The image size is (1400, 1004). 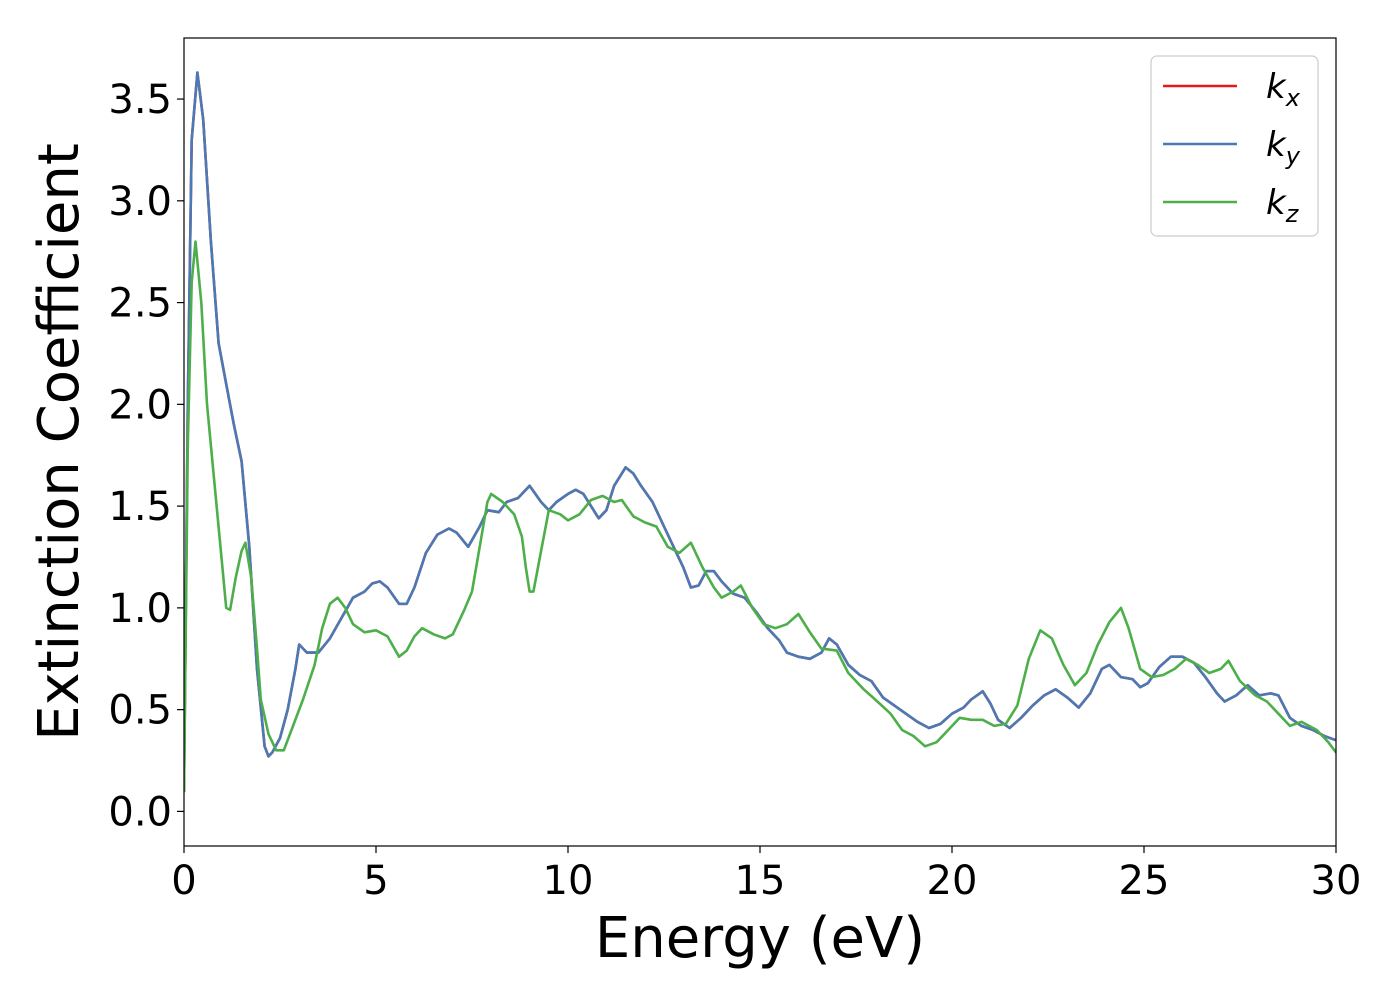 I want to click on x-tick-label: 10, so click(x=568, y=881).